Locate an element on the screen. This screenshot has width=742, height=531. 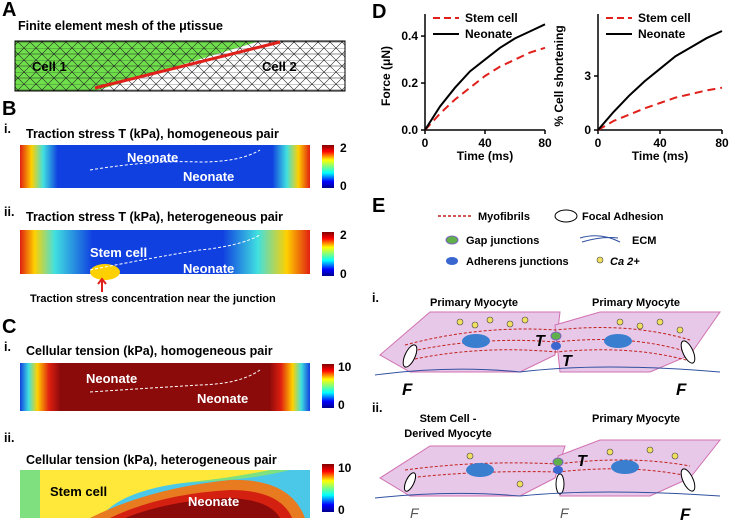
y-tick-label: 0.2 is located at coordinates (409, 83).